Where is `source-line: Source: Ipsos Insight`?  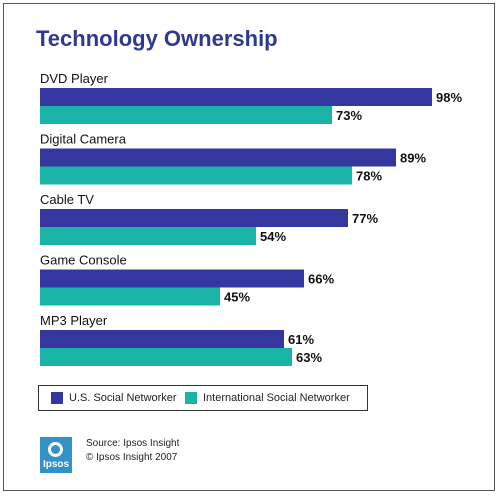
source-line: Source: Ipsos Insight is located at coordinates (133, 443).